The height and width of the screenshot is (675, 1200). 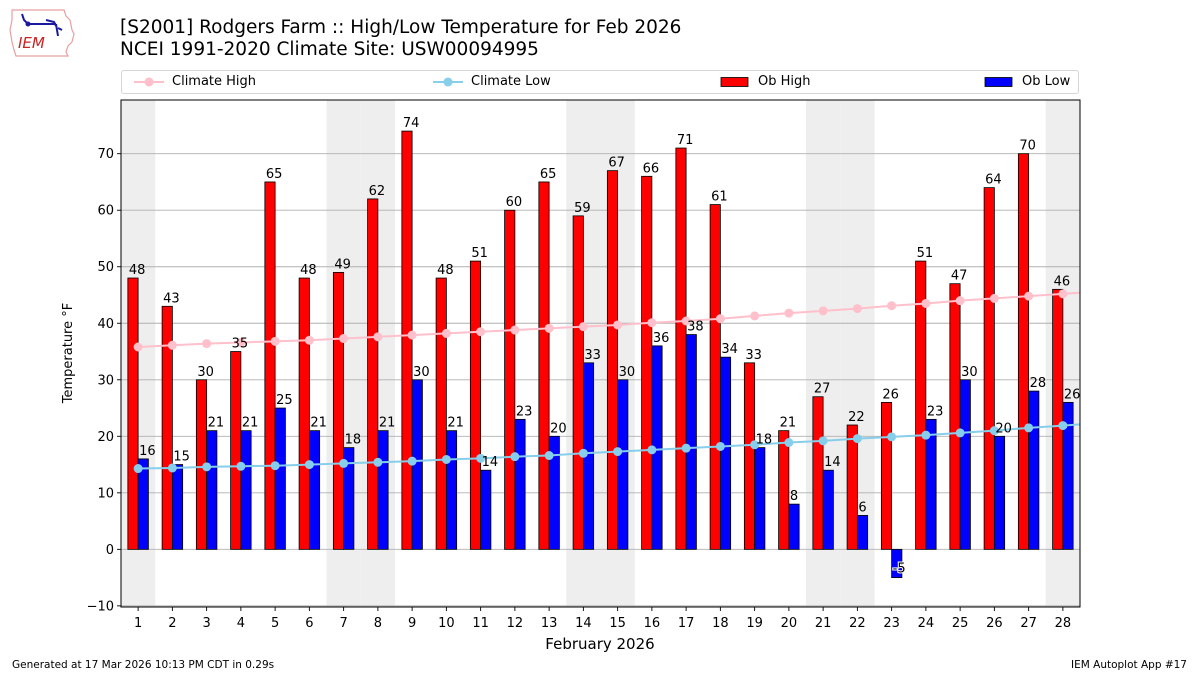 What do you see at coordinates (31, 43) in the screenshot?
I see `logo-text: IEM` at bounding box center [31, 43].